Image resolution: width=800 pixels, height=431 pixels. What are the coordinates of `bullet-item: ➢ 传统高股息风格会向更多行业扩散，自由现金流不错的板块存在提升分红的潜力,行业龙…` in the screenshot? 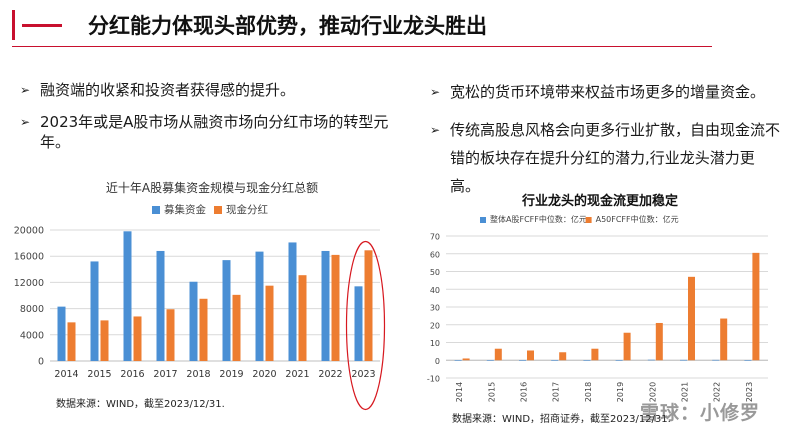 It's located at (605, 158).